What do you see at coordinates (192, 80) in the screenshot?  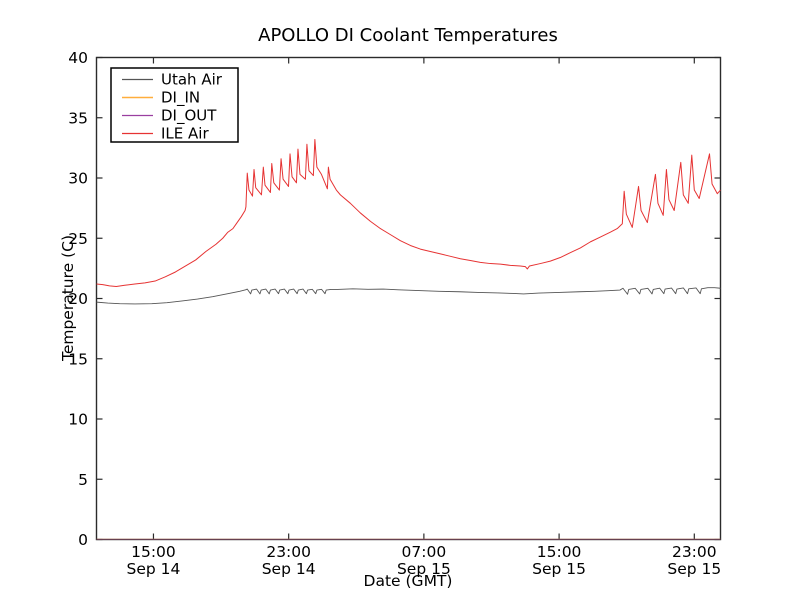 I see `legend-label: Utah Air` at bounding box center [192, 80].